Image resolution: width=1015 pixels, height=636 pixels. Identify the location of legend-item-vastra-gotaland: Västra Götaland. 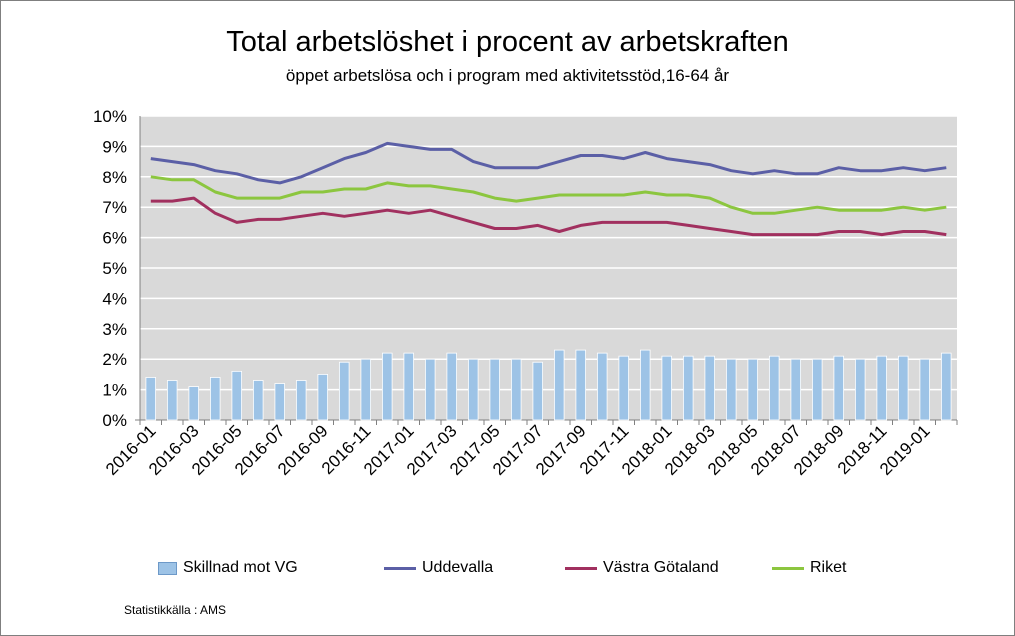
(642, 568).